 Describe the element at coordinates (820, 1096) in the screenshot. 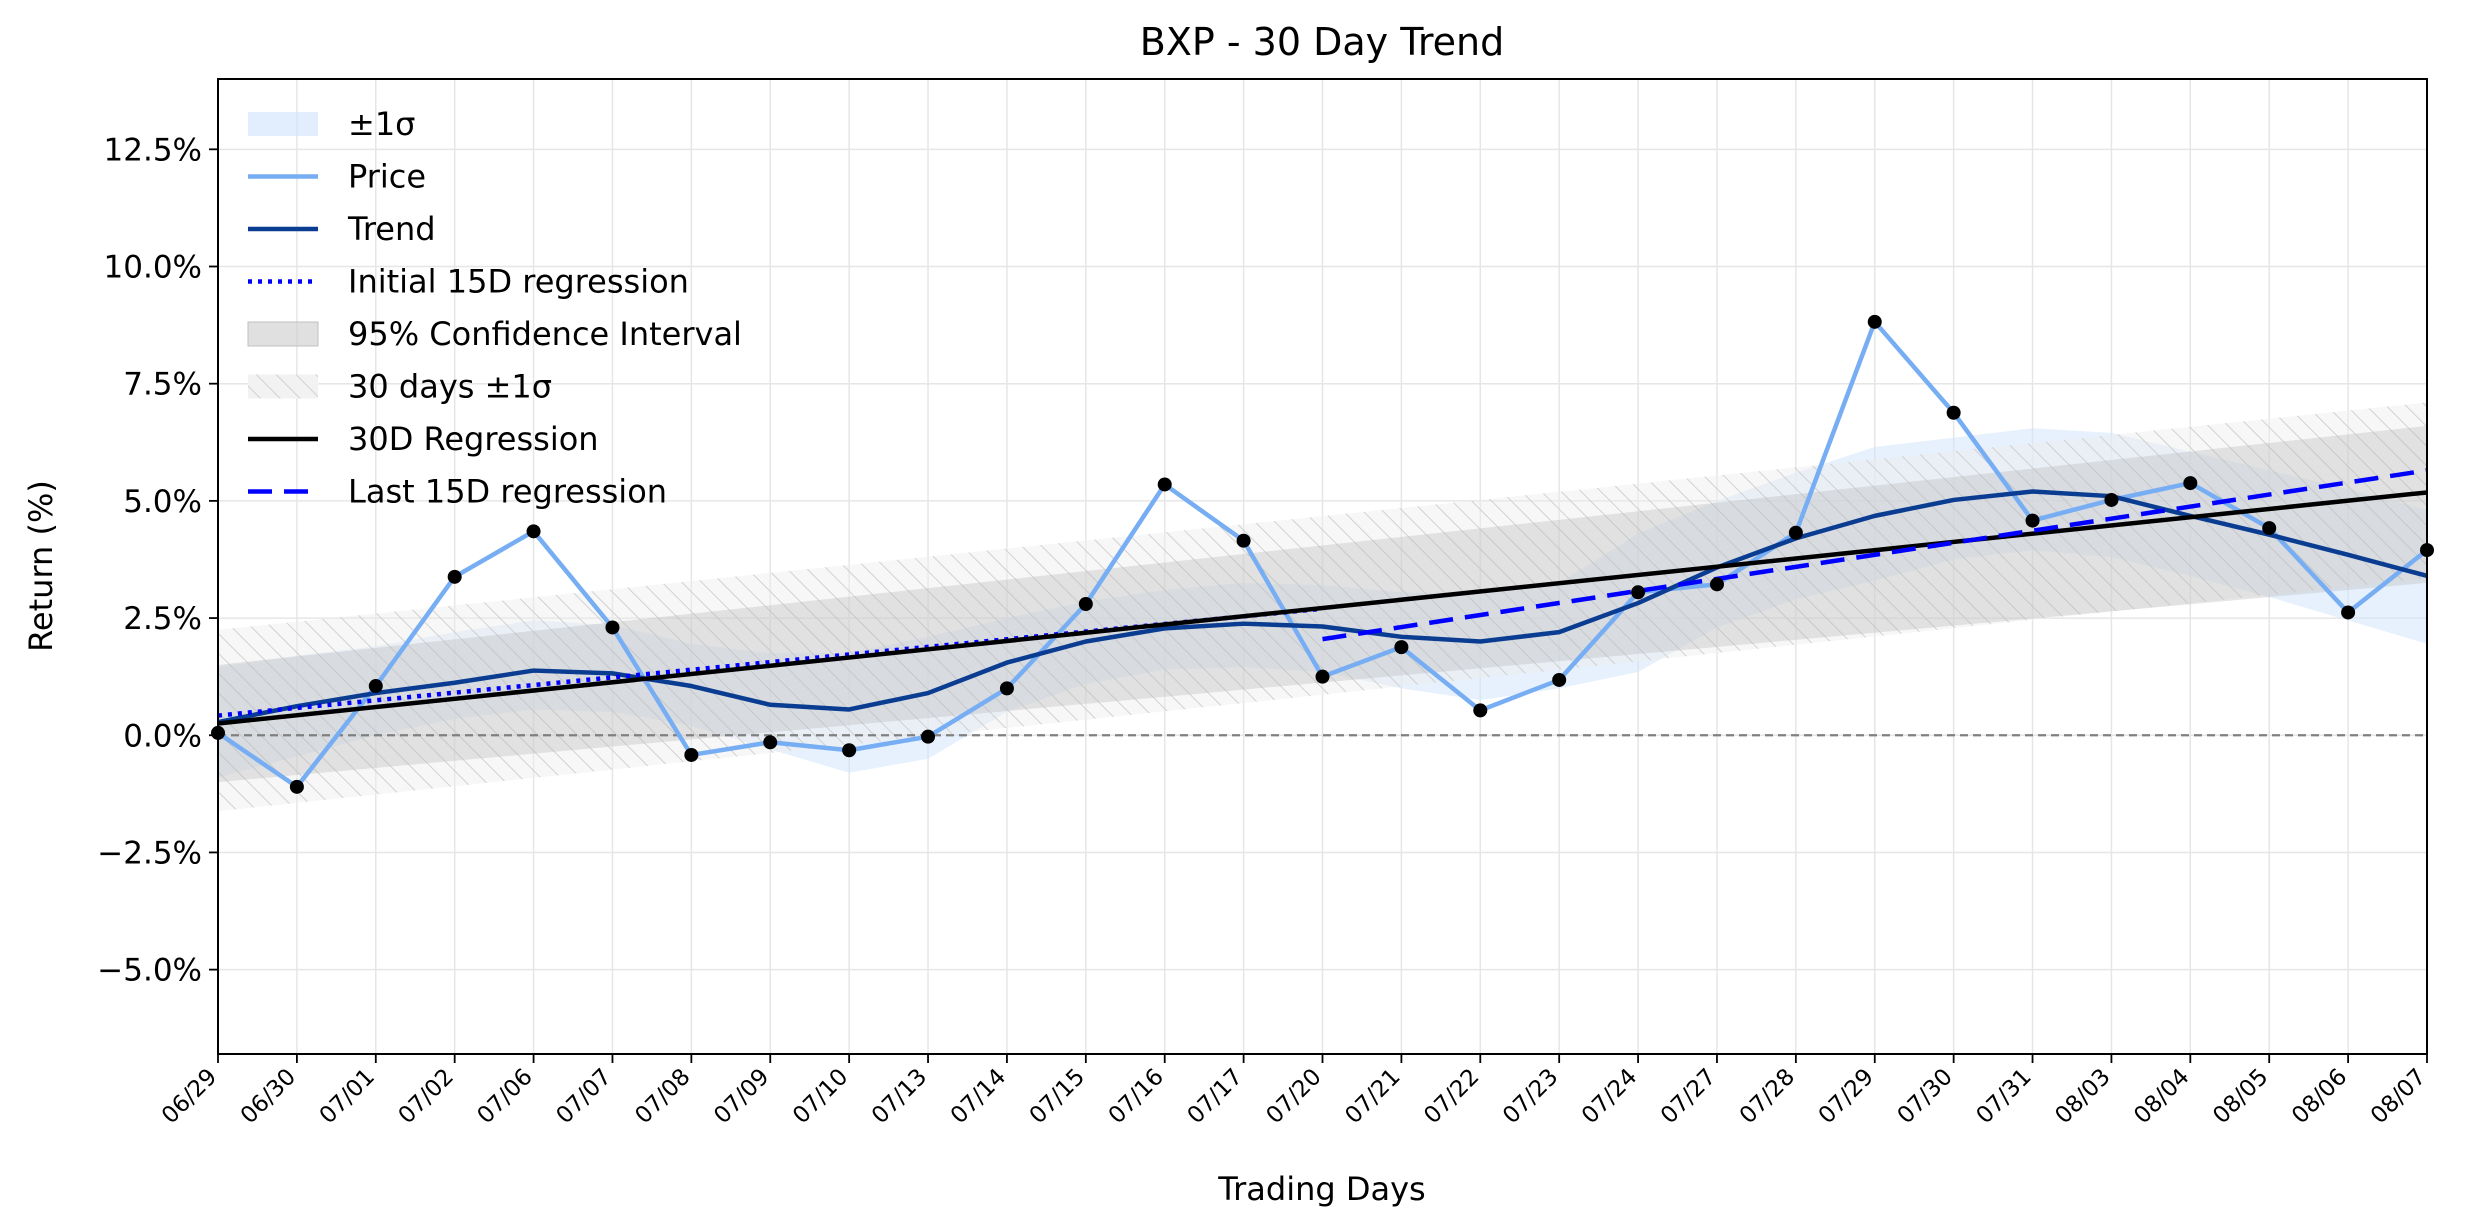

I see `x-tick-label: 07/10` at that location.